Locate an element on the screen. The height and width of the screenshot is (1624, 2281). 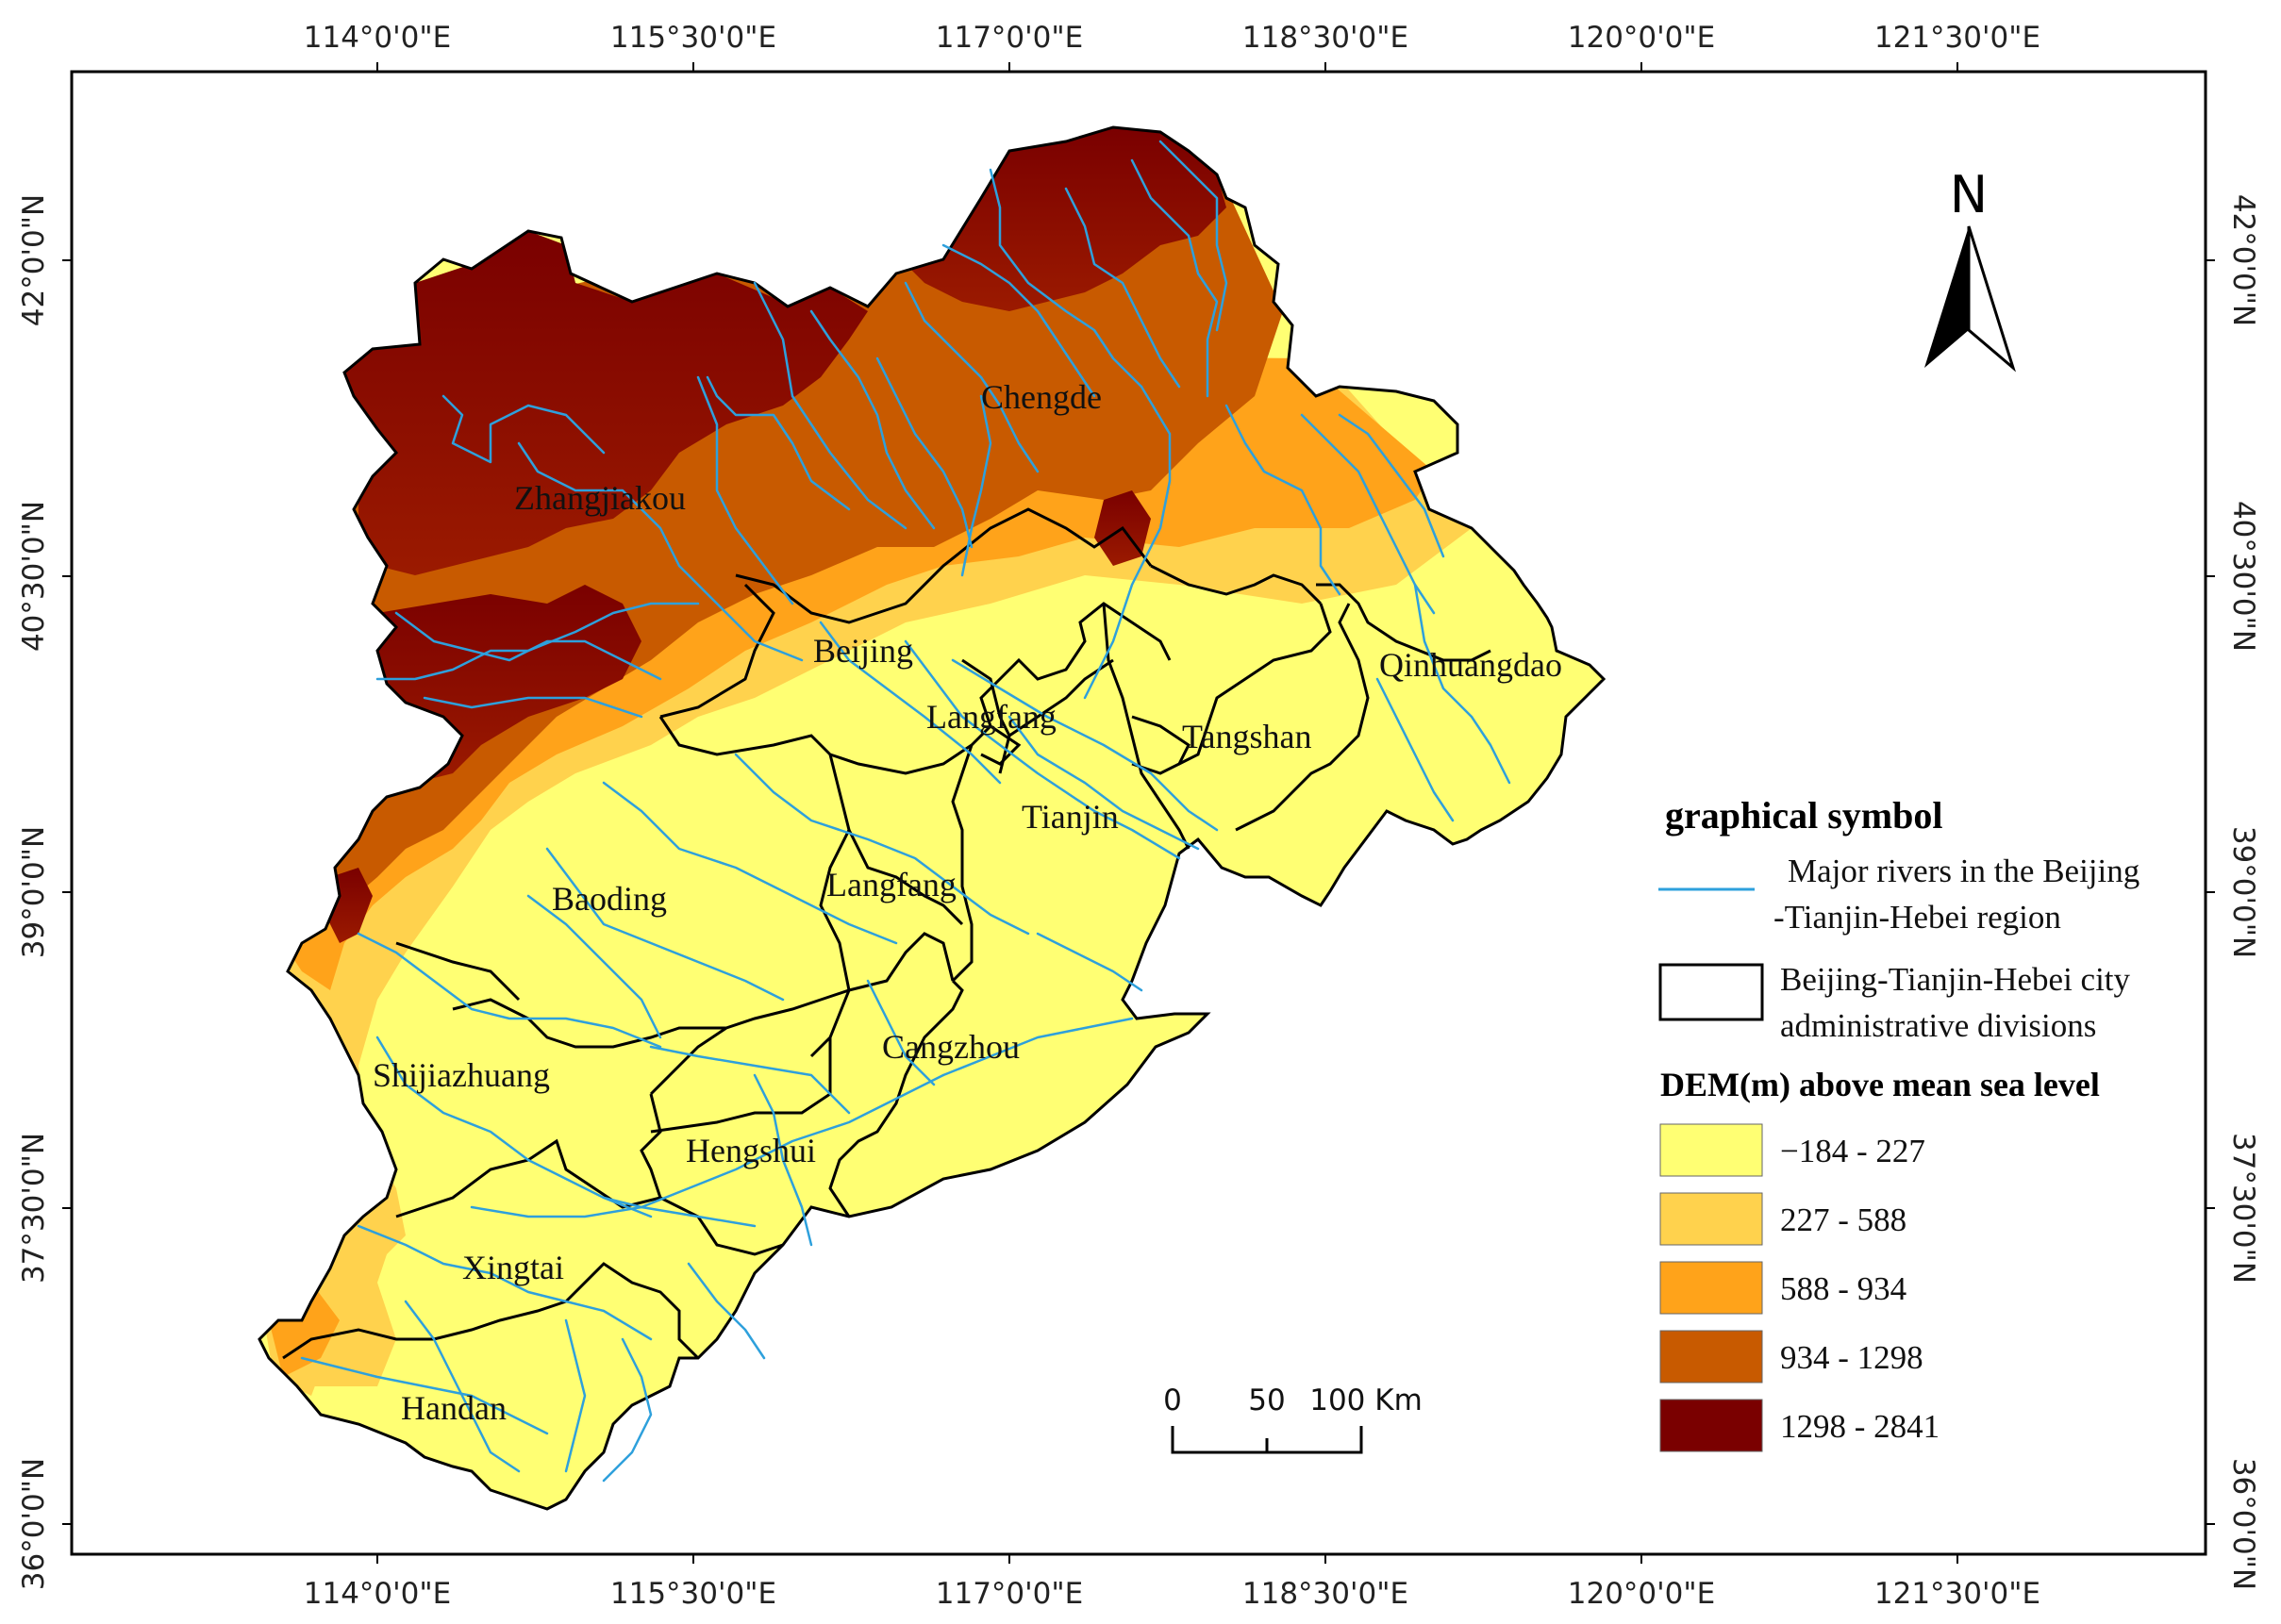
legend-title: graphical symbol is located at coordinates (1803, 815).